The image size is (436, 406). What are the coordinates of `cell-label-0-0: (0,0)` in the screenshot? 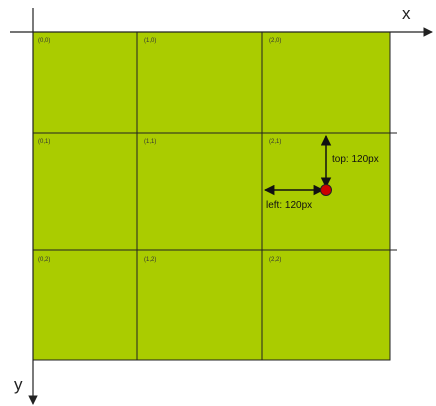 It's located at (44, 41).